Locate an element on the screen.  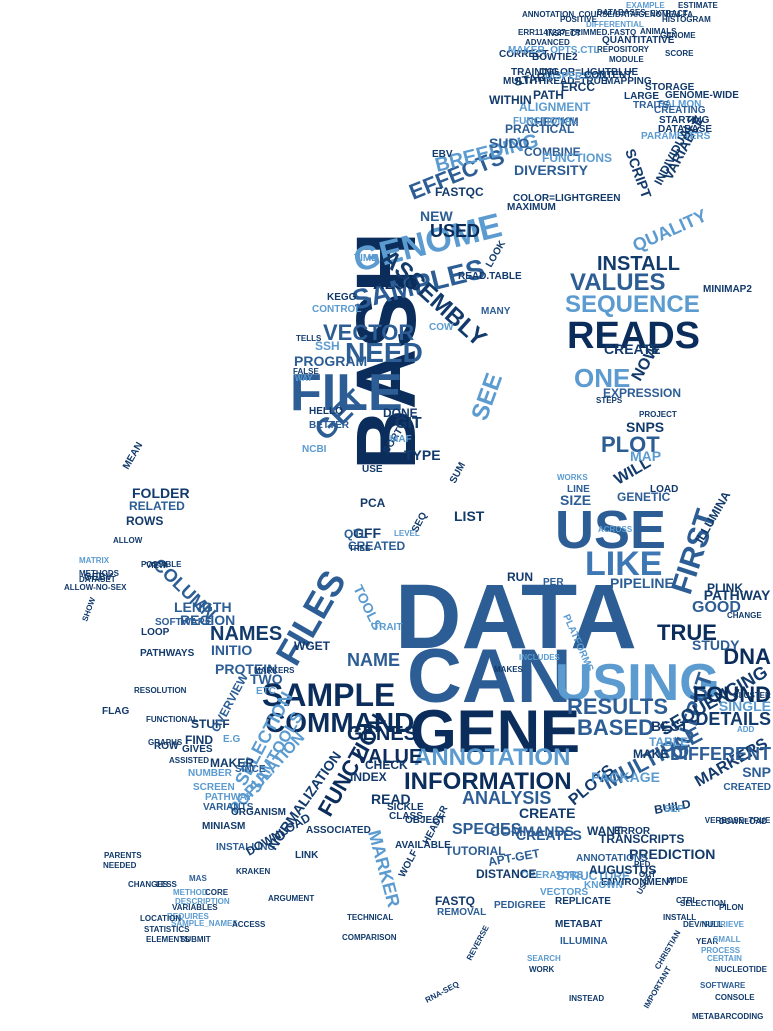
cloud-word: WIDE is located at coordinates (678, 880).